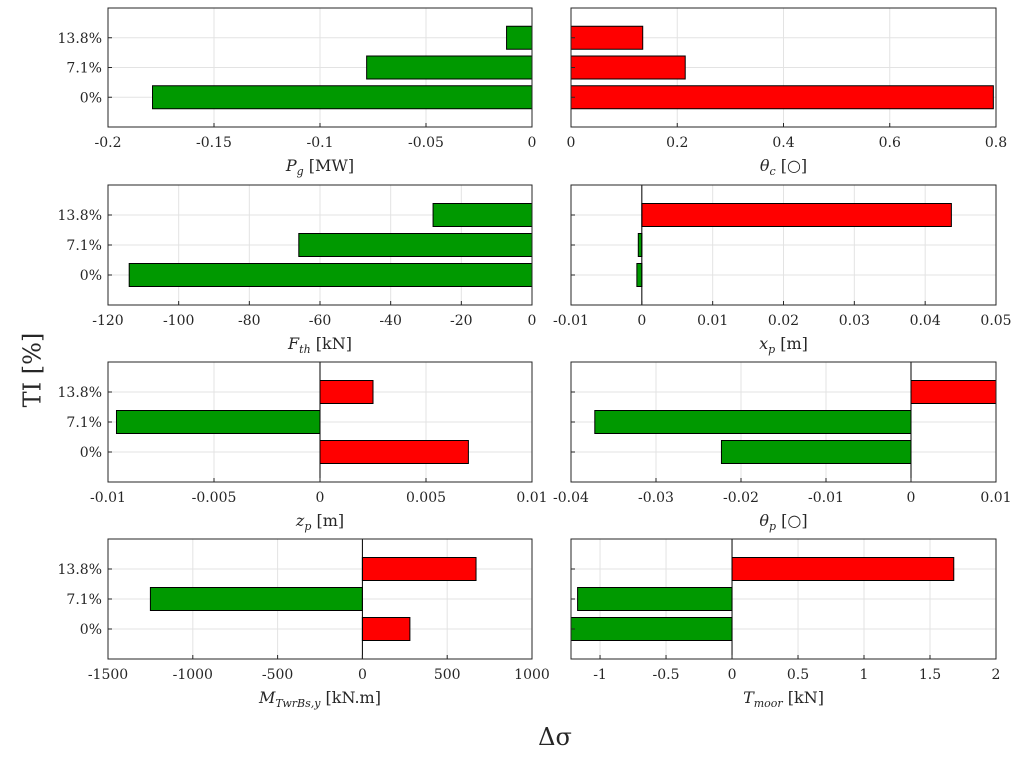 This screenshot has width=1017, height=758. What do you see at coordinates (783, 143) in the screenshot?
I see `x-tick-label: 0.4` at bounding box center [783, 143].